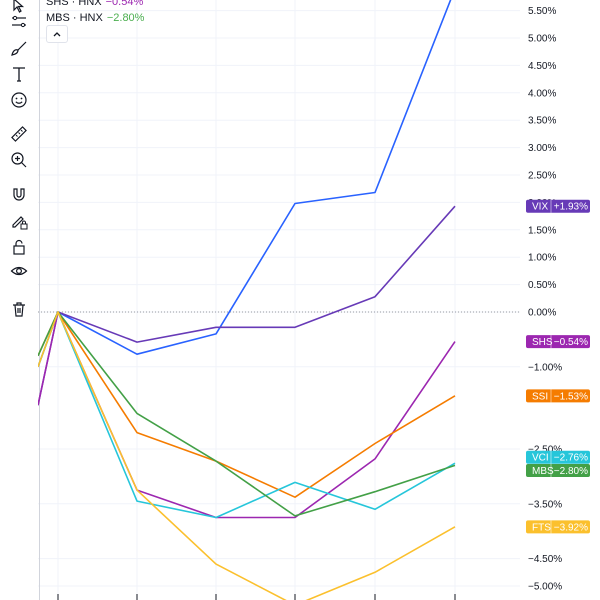  Describe the element at coordinates (19, 195) in the screenshot. I see `magnet-tool-icon` at that location.